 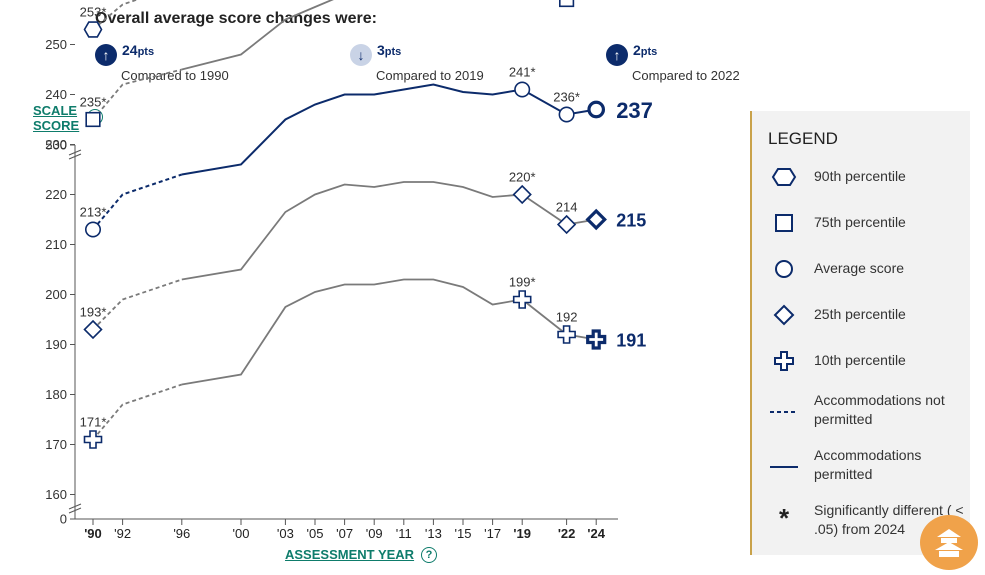 I want to click on x-tick-label: '90, so click(x=93, y=533).